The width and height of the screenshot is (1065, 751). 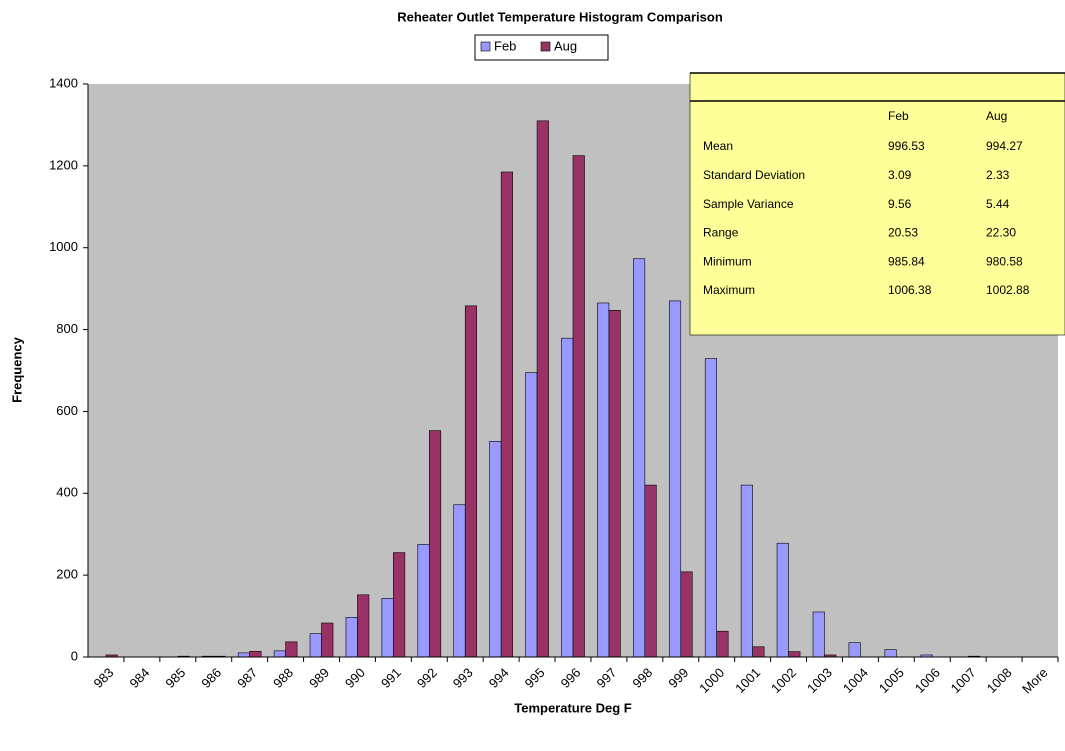 I want to click on x-axis-label: Temperature Deg F, so click(x=573, y=707).